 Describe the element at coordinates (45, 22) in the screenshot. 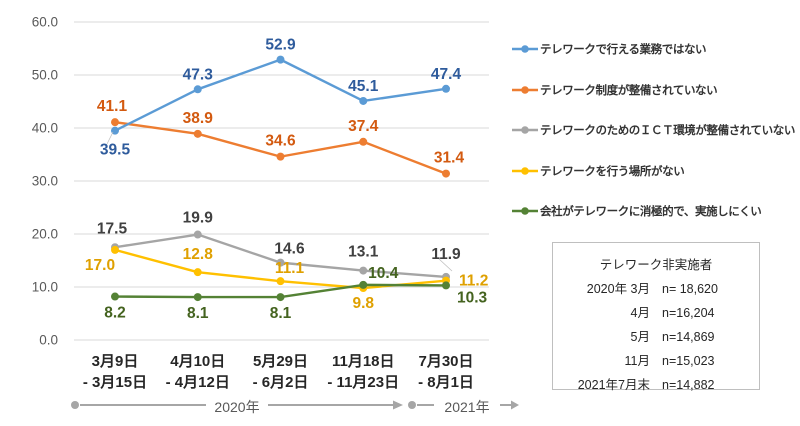

I see `y-axis-tick-label: 60.0` at that location.